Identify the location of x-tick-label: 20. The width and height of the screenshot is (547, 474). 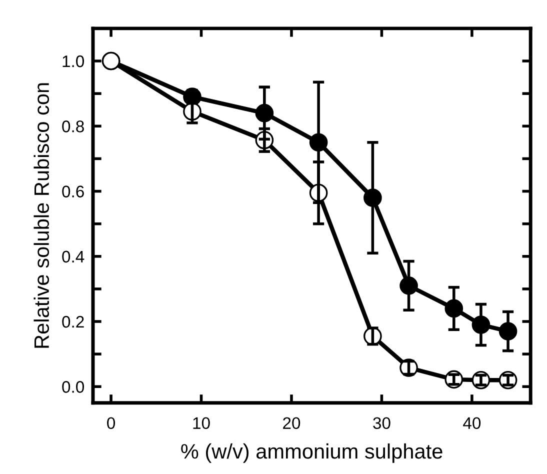
(291, 423).